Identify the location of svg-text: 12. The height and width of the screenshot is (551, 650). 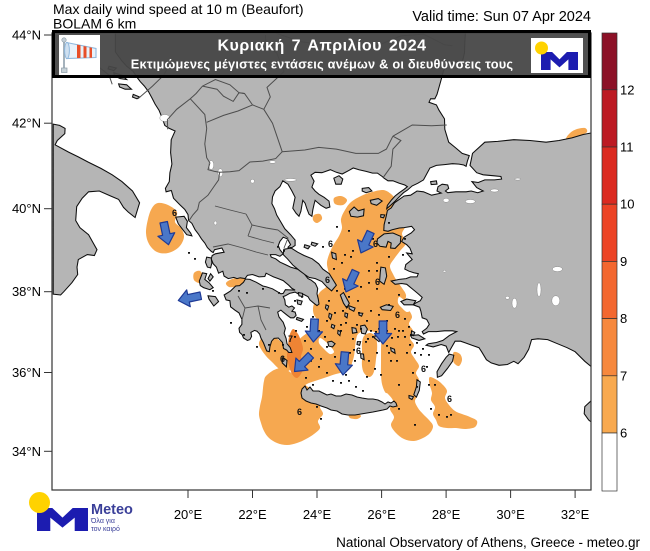
(627, 89).